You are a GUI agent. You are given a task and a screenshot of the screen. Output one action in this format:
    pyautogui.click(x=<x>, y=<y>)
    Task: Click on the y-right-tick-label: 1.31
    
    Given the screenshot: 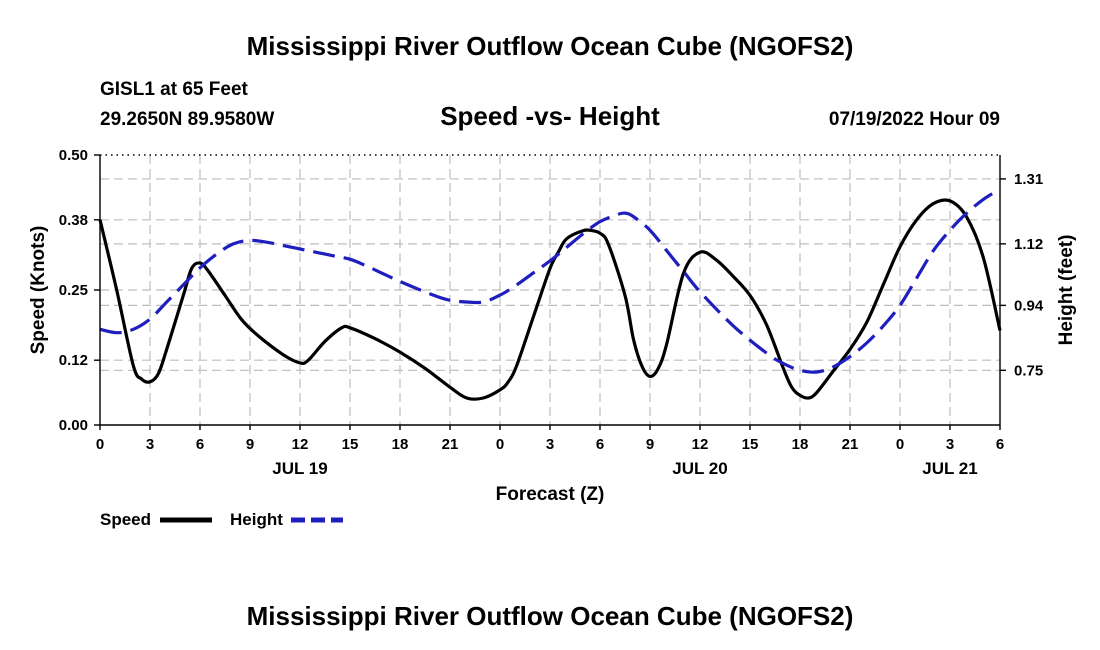 What is the action you would take?
    pyautogui.click(x=1028, y=179)
    